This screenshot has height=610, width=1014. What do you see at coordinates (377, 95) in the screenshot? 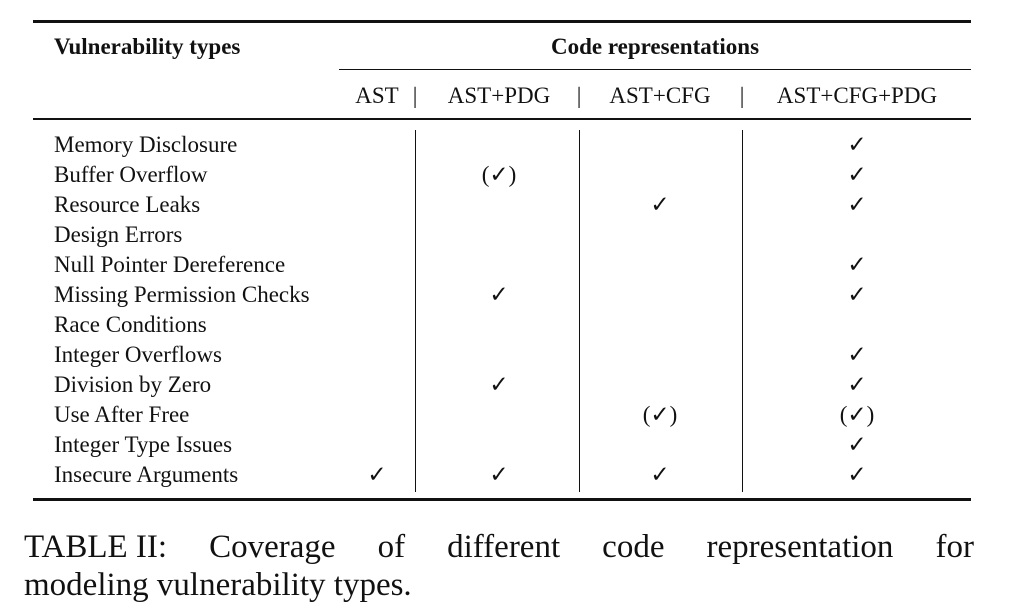
I see `column-header-ast: AST` at bounding box center [377, 95].